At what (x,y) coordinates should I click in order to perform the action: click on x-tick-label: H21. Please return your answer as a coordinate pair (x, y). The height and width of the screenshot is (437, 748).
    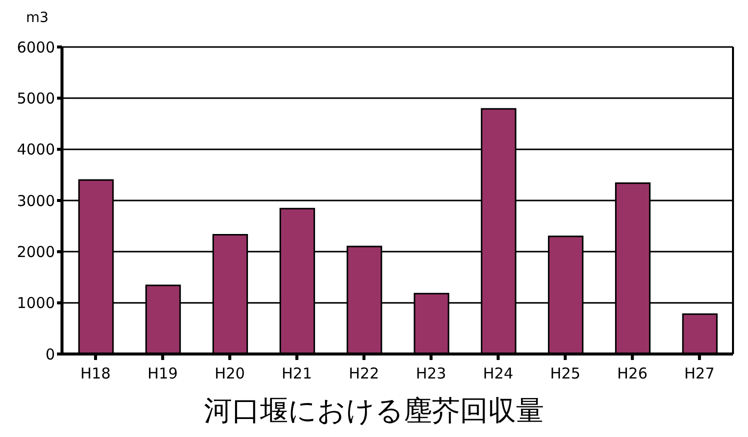
    Looking at the image, I should click on (297, 373).